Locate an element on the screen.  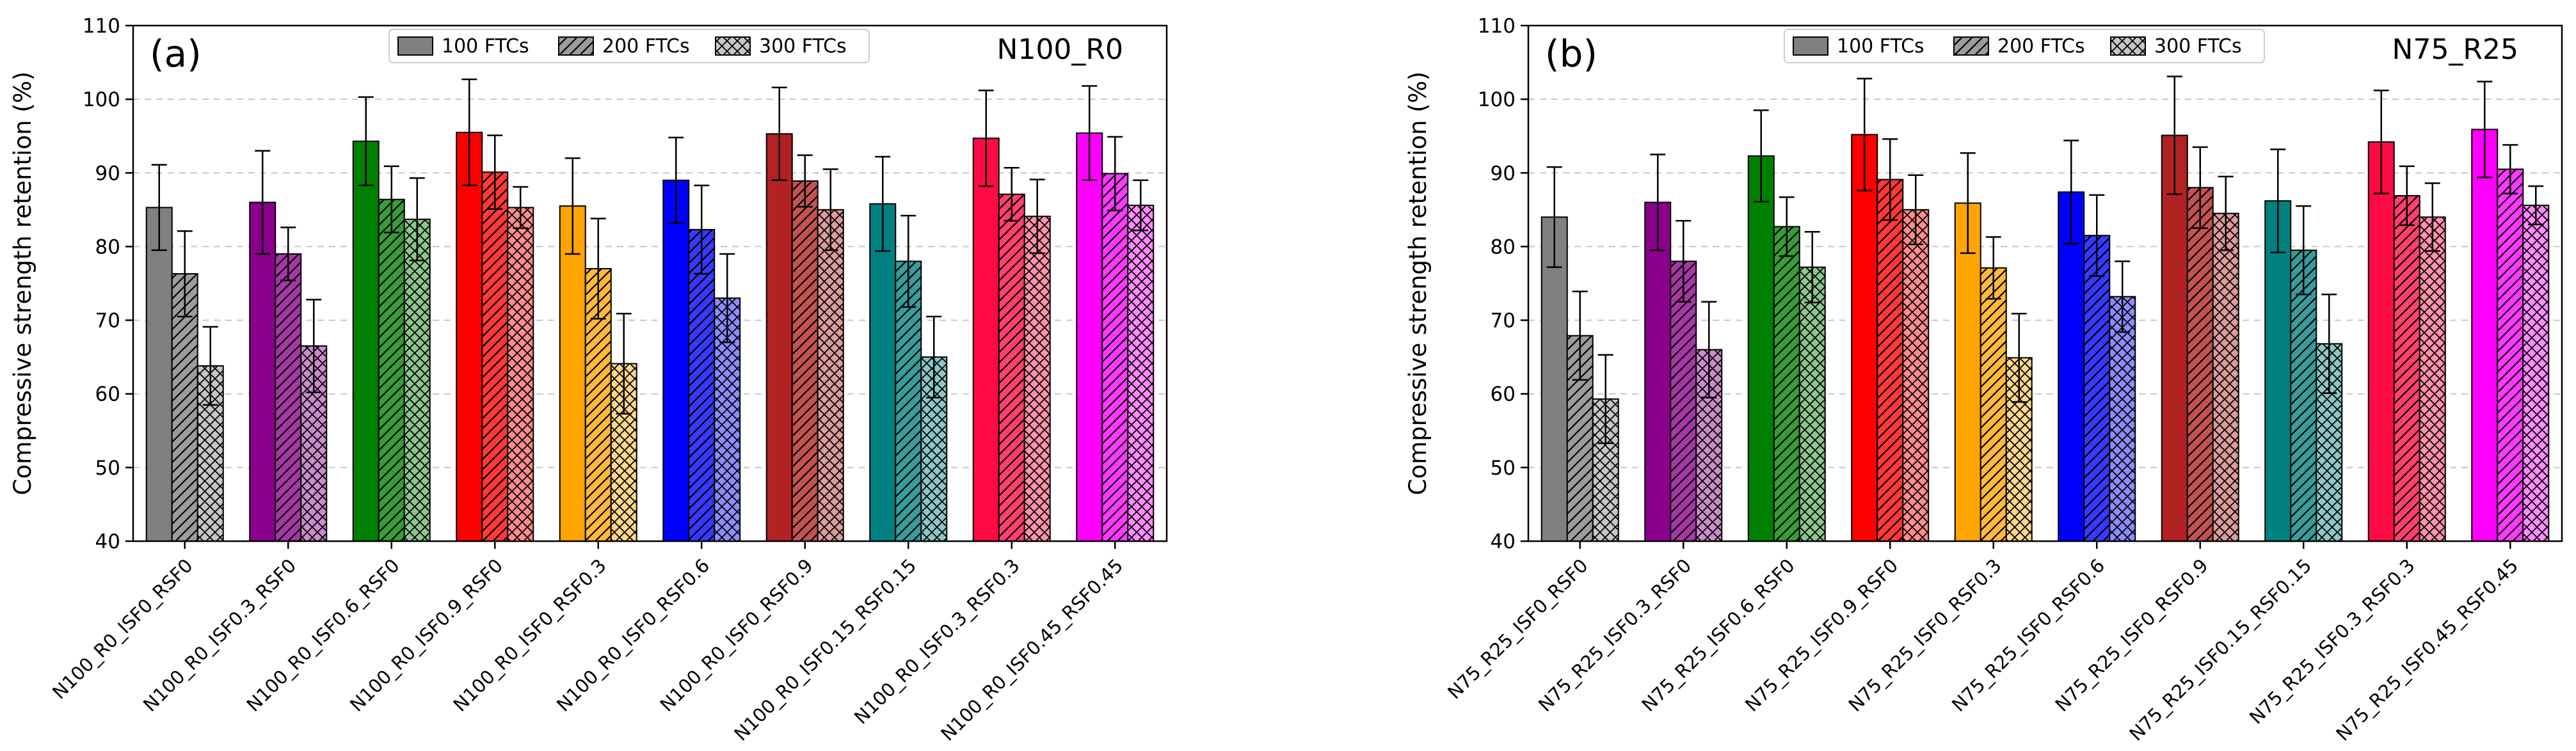
x-tick-label: N100_R0_ISF0.3_RSF0.3 is located at coordinates (937, 642).